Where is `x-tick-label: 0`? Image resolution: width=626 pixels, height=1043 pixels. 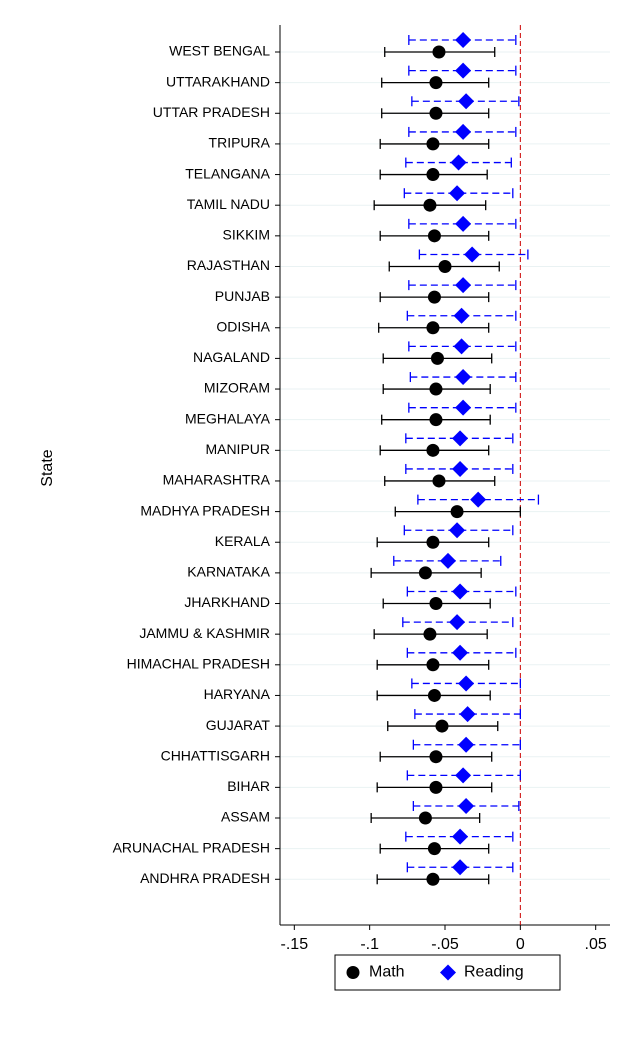
x-tick-label: 0 is located at coordinates (520, 944).